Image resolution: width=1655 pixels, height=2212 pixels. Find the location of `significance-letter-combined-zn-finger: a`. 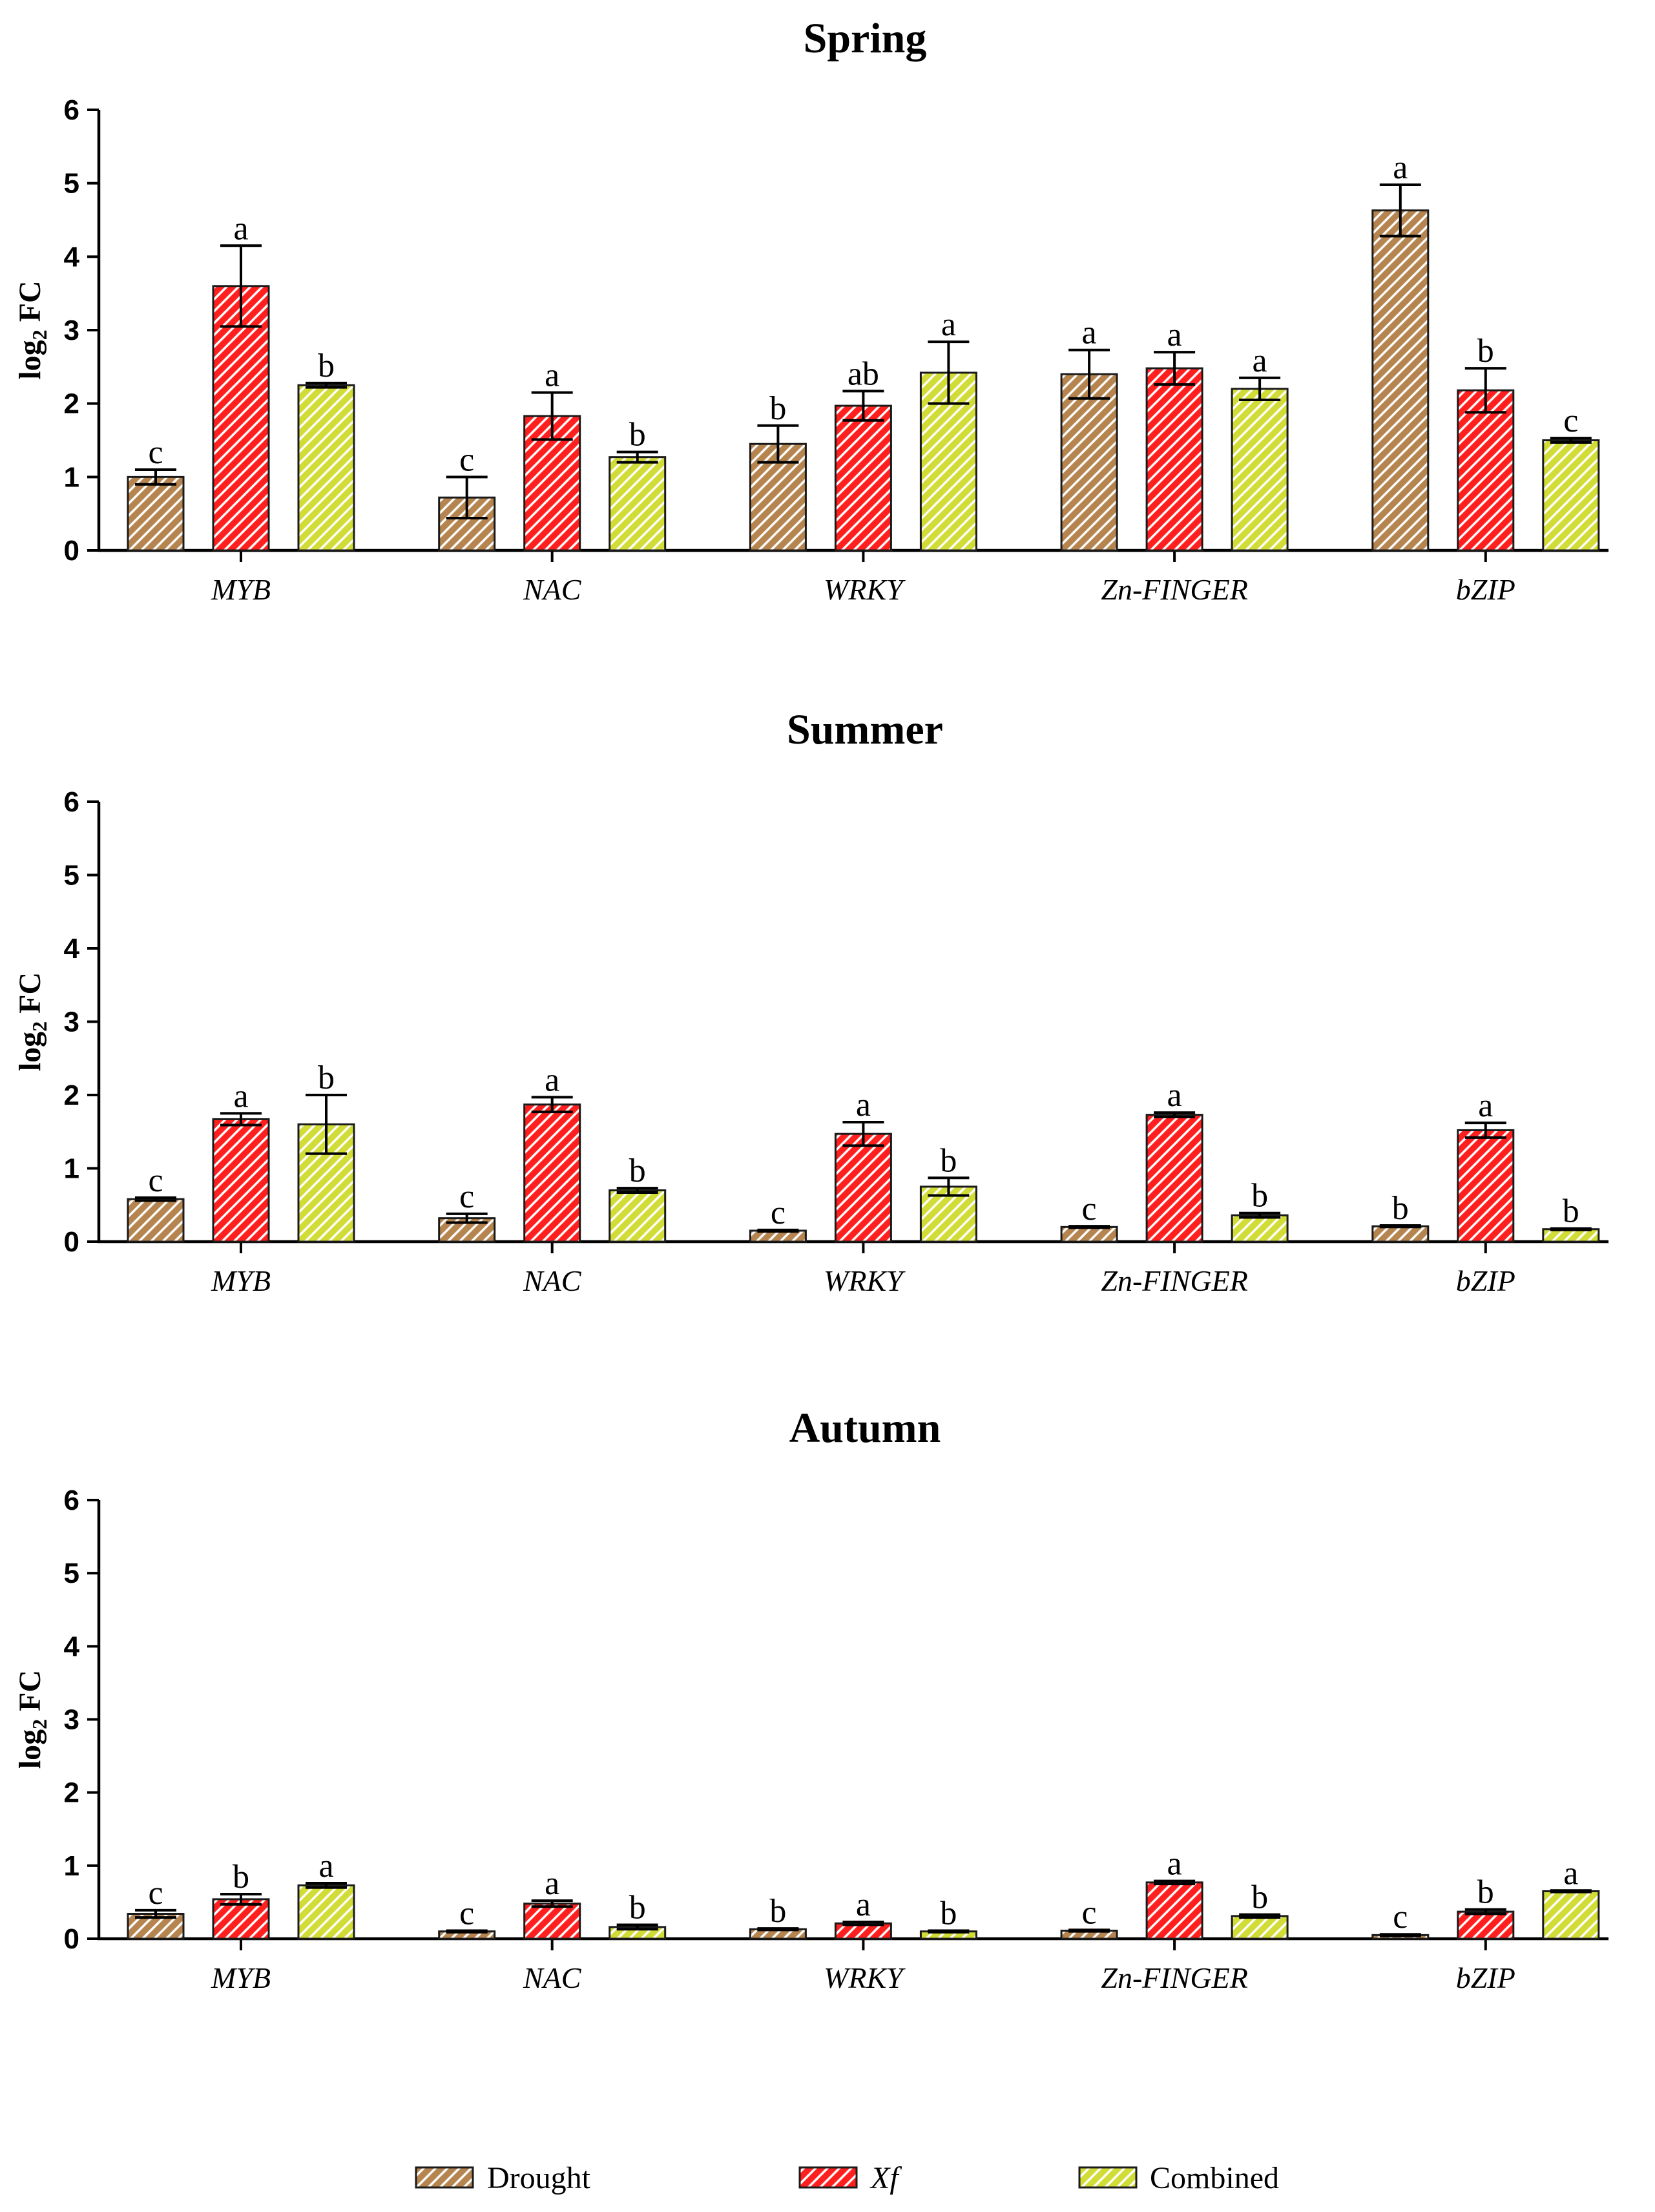

significance-letter-combined-zn-finger: a is located at coordinates (1260, 361).